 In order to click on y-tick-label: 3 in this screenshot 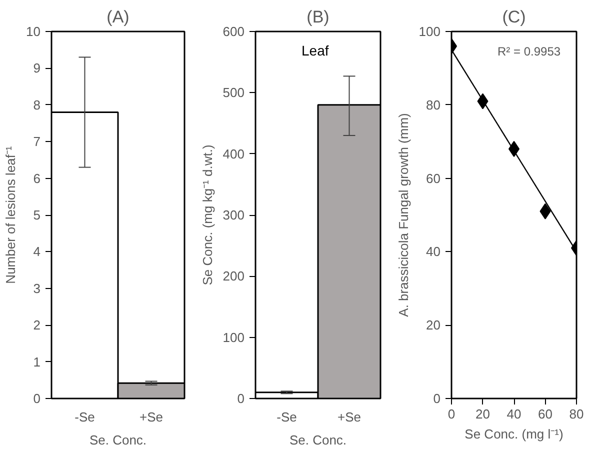, I will do `click(37, 288)`.